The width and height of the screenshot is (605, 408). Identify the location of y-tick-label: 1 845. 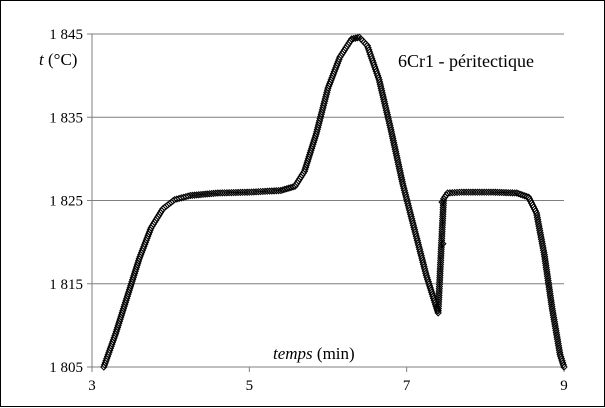
(66, 35).